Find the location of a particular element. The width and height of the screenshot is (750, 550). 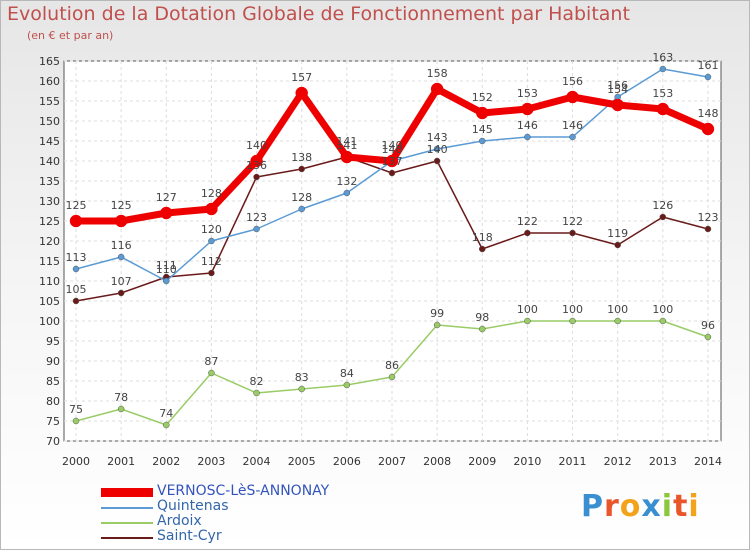

data-label: 87 is located at coordinates (211, 361).